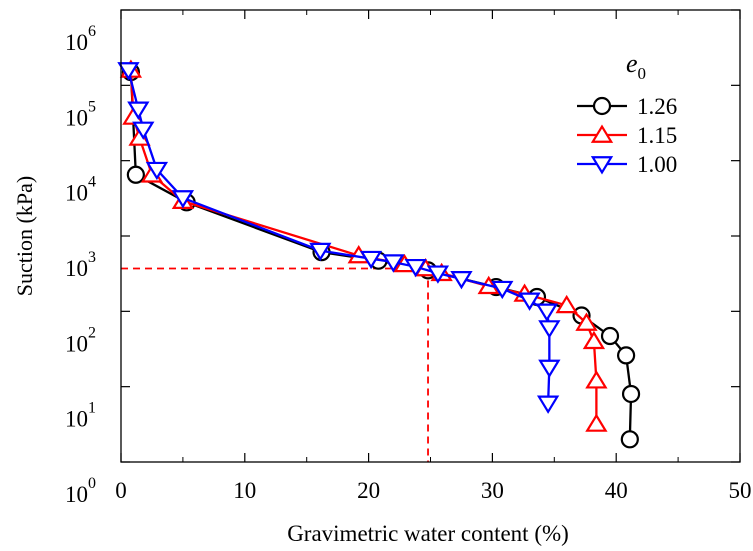 This screenshot has height=551, width=753. I want to click on y-tick-exponent: 3, so click(92, 257).